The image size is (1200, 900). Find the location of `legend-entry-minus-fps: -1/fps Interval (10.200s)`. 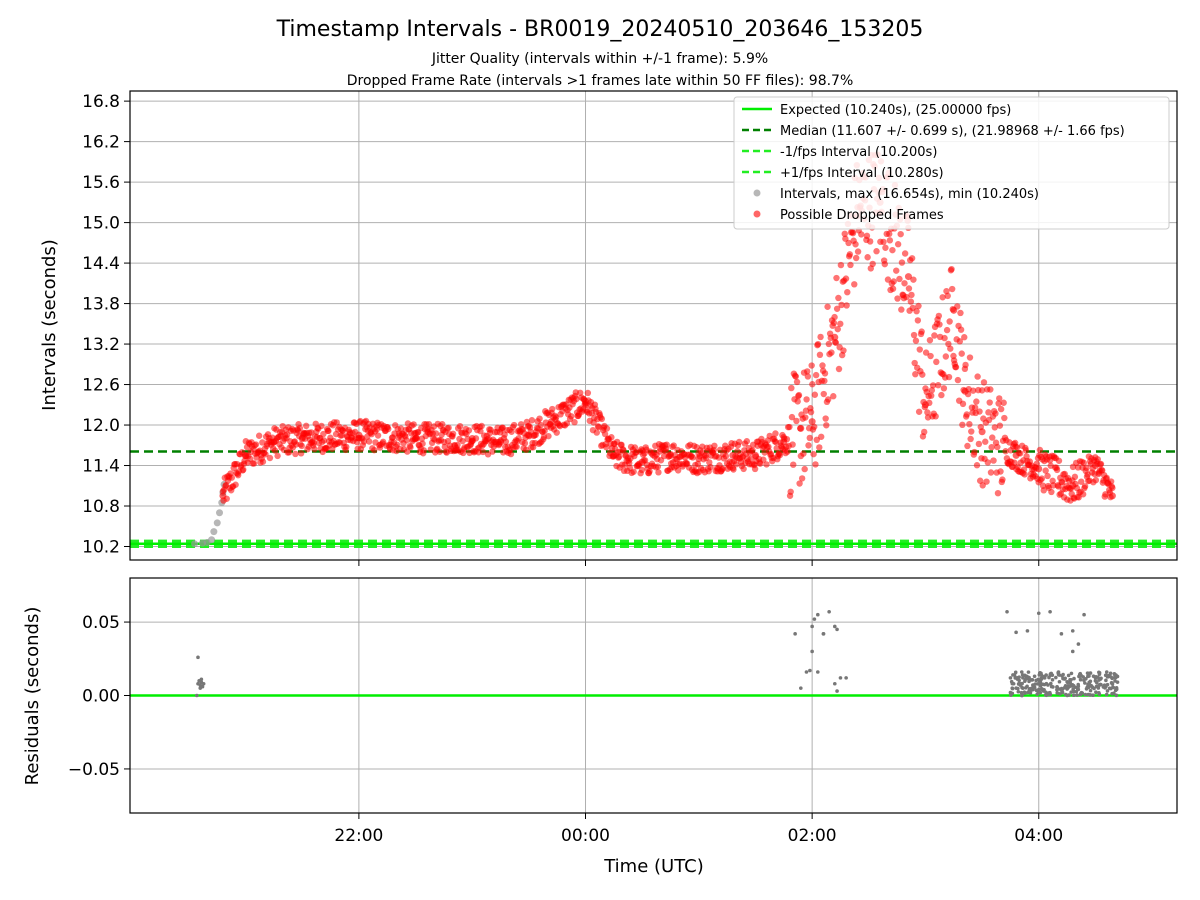

legend-entry-minus-fps: -1/fps Interval (10.200s) is located at coordinates (839, 152).